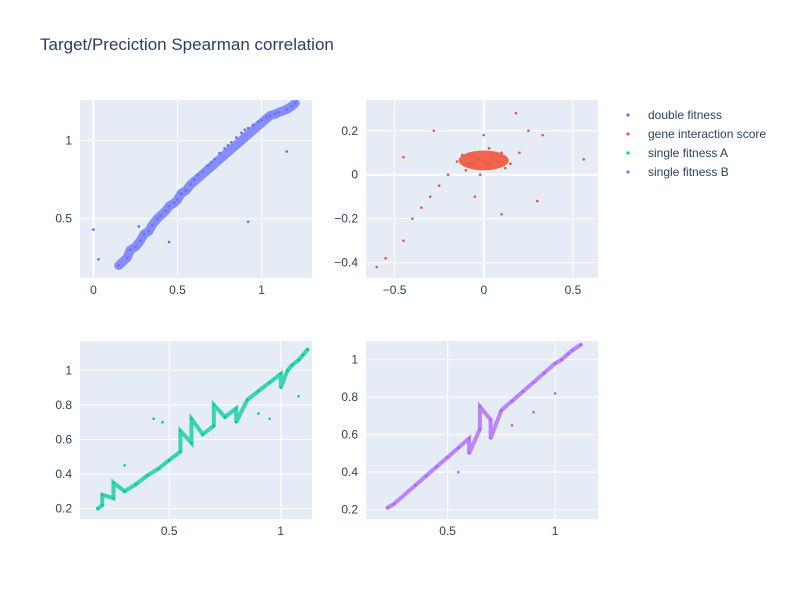 The image size is (800, 600). I want to click on subplot-4: 0.5 1 0.2 0.4 0.6 0.8 1, so click(469, 439).